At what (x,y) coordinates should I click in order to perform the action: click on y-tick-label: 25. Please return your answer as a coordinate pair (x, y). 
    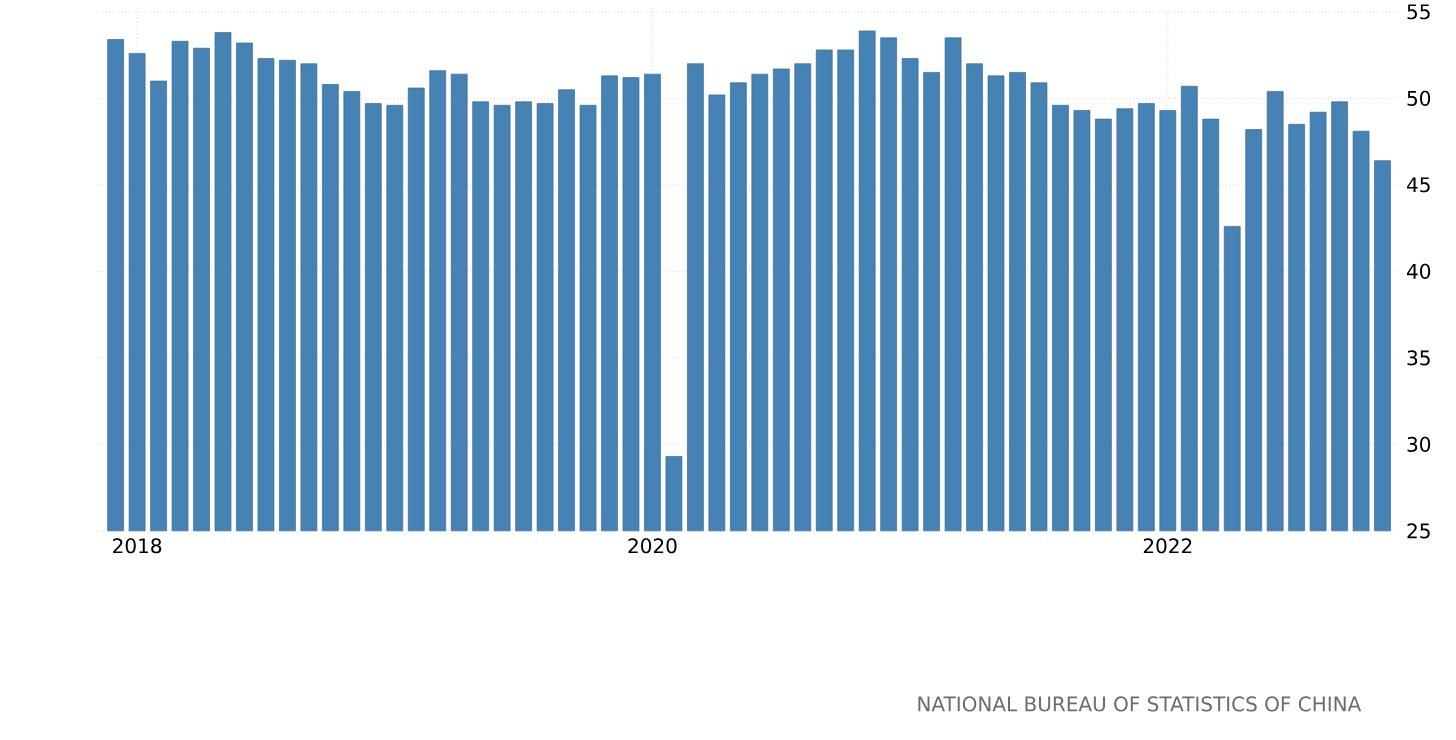
    Looking at the image, I should click on (1418, 531).